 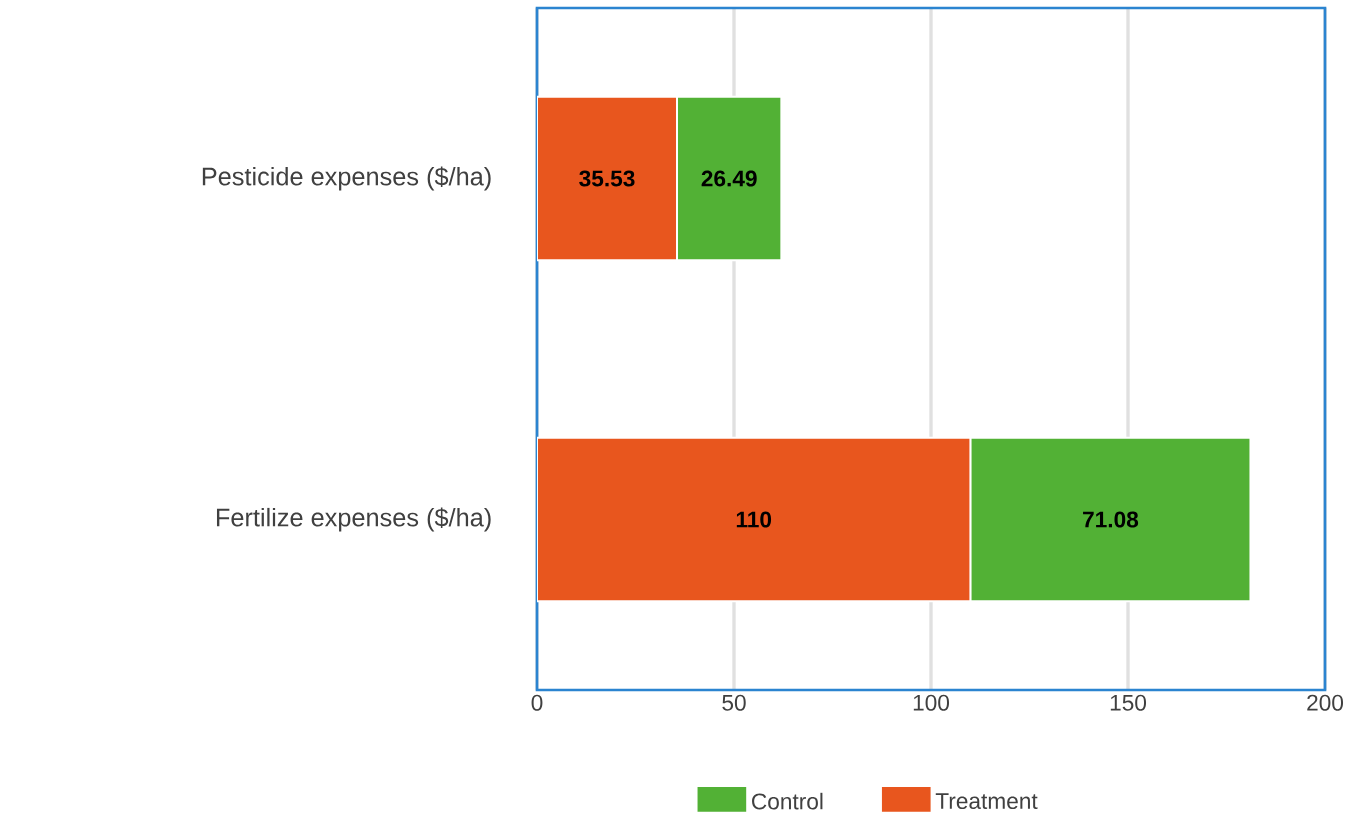 I want to click on data-label: 110, so click(x=754, y=519).